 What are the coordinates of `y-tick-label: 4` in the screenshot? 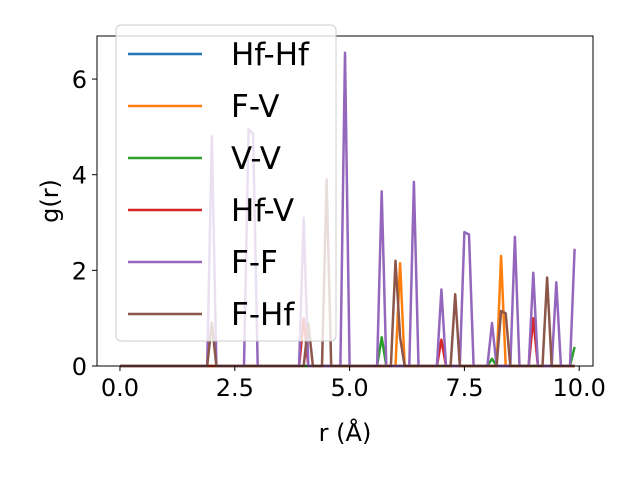 It's located at (79, 176).